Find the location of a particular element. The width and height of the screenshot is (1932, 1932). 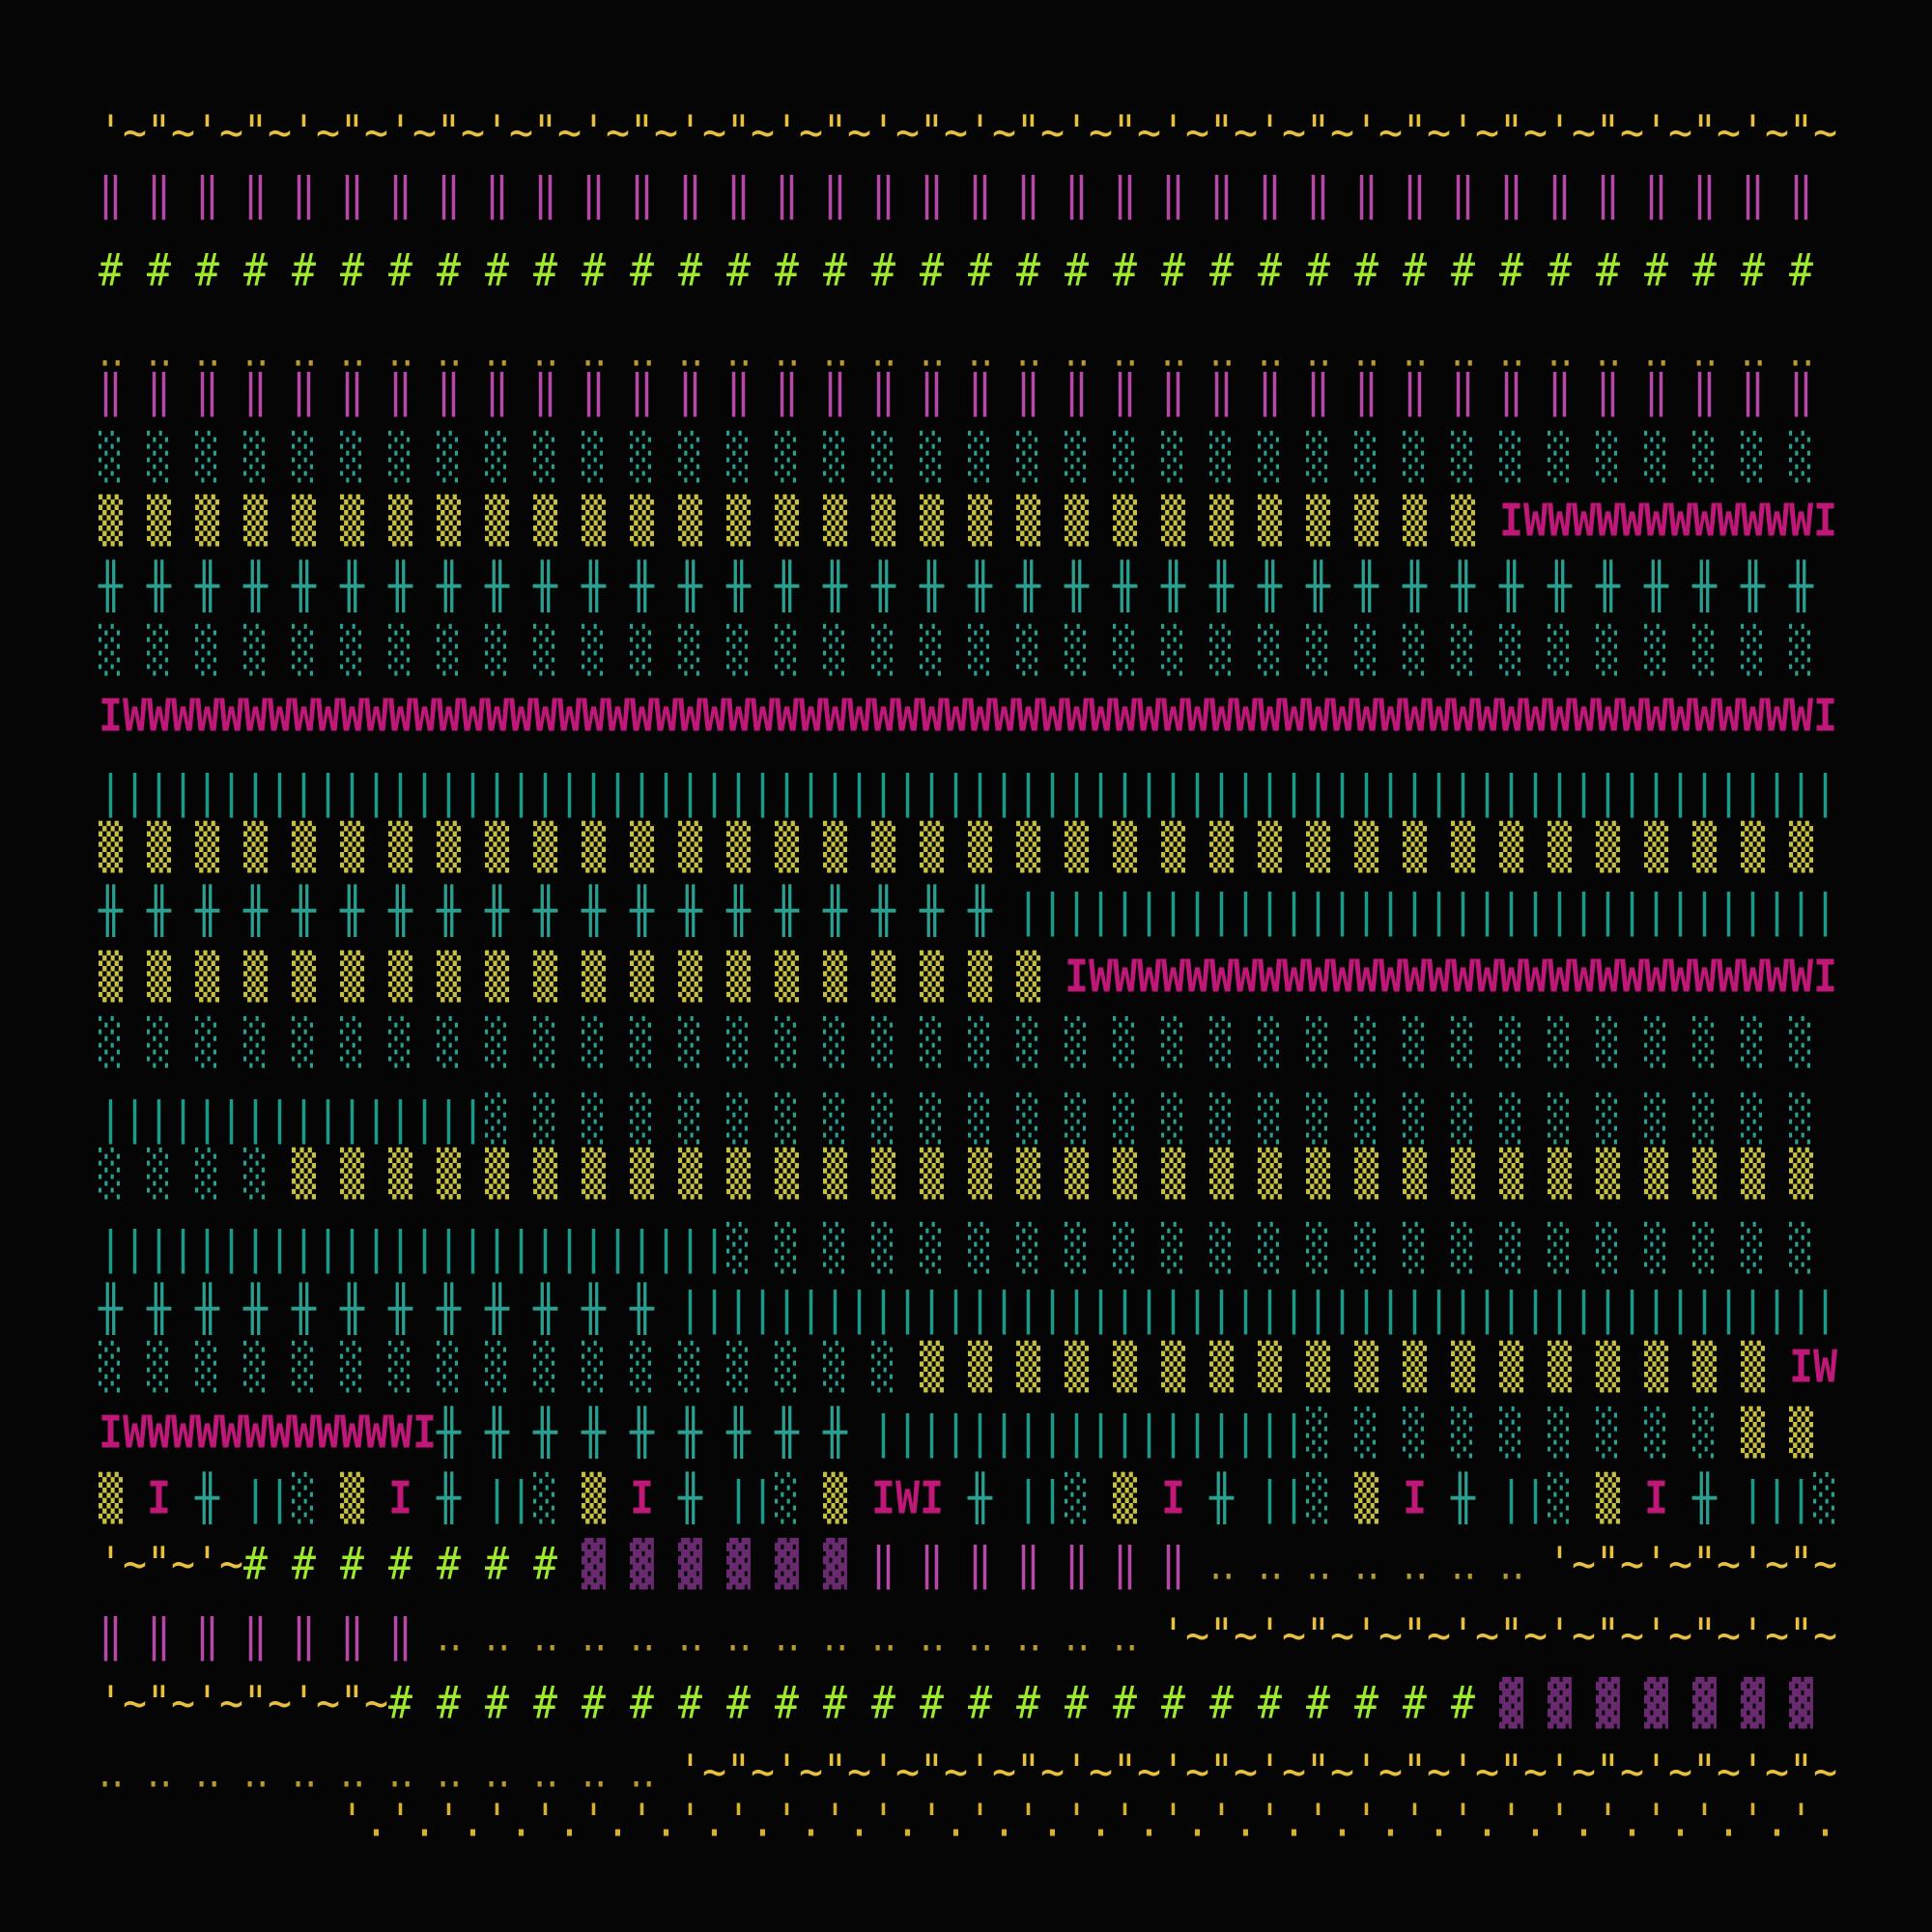

glyph-run: |||||||||||||||| is located at coordinates (292, 1119).